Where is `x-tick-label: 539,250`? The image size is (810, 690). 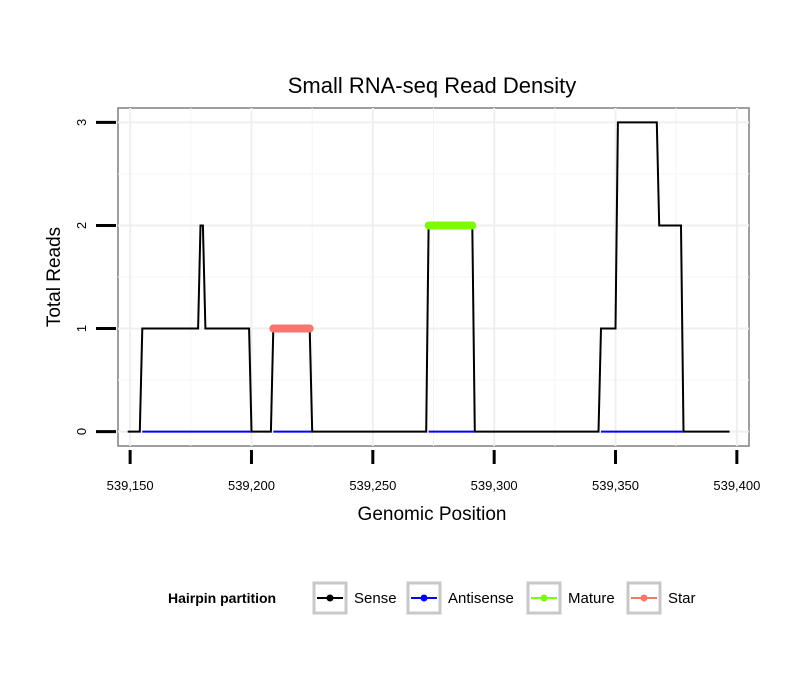 x-tick-label: 539,250 is located at coordinates (372, 485).